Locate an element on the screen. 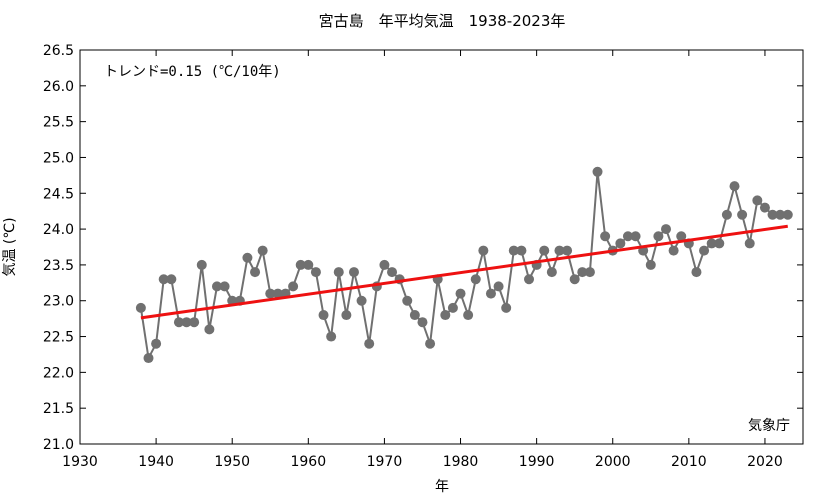  x-tick-label: 2000 is located at coordinates (613, 462).